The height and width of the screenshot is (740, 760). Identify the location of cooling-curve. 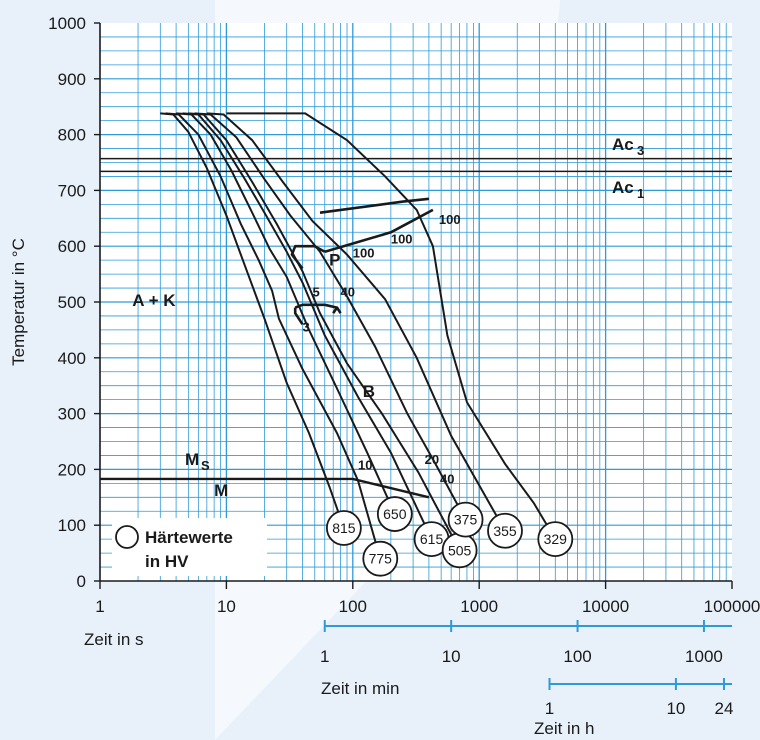
(252, 320).